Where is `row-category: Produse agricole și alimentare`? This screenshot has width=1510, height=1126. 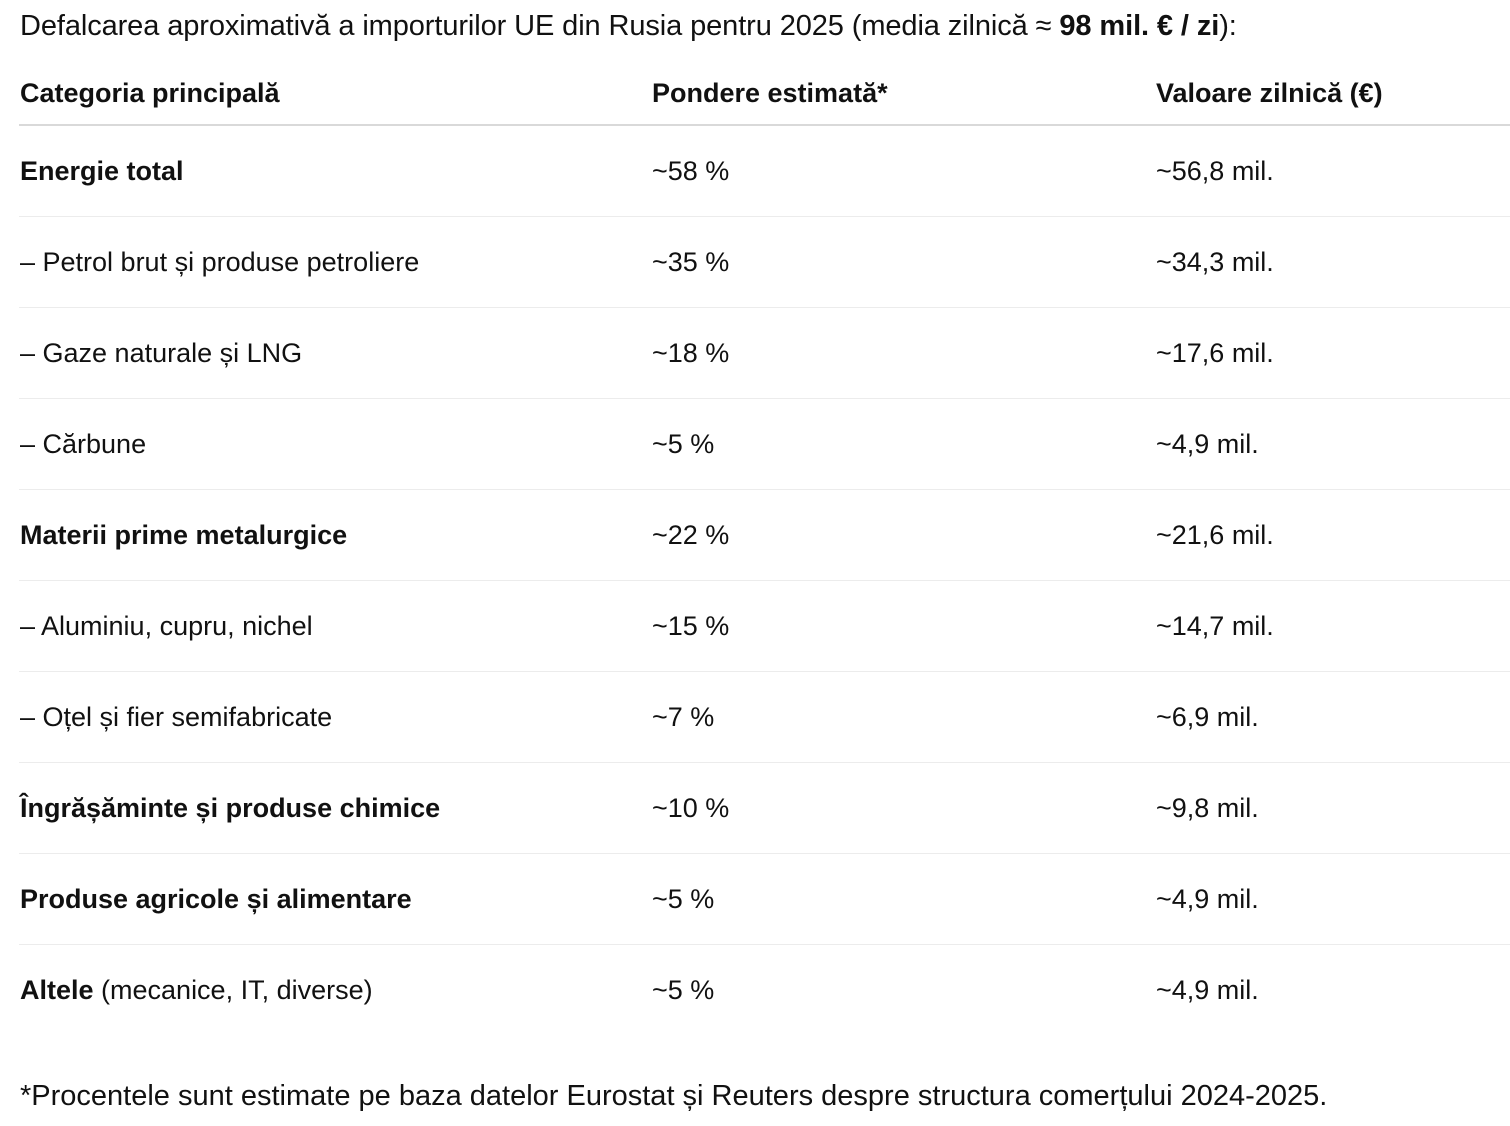 row-category: Produse agricole și alimentare is located at coordinates (216, 898).